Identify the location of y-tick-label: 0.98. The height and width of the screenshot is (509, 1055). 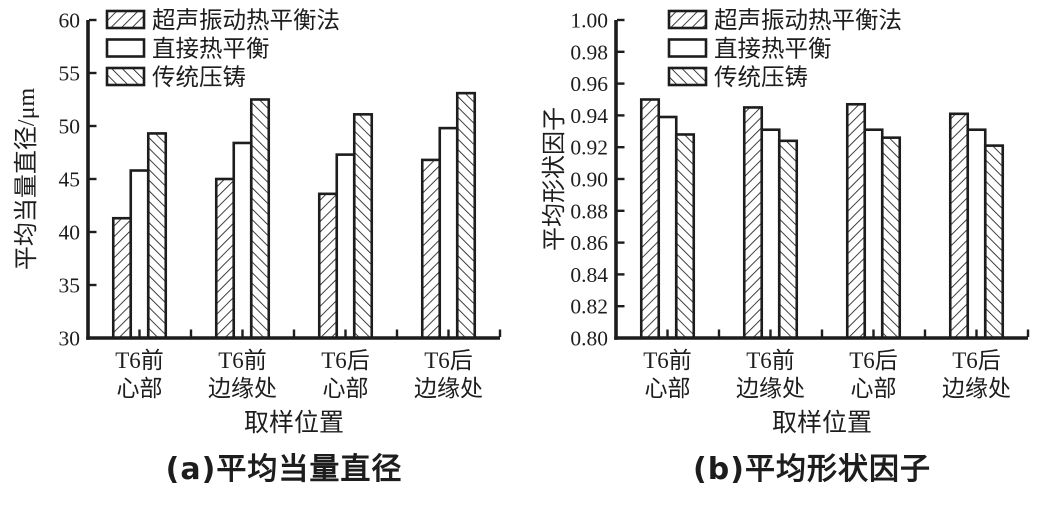
(589, 52).